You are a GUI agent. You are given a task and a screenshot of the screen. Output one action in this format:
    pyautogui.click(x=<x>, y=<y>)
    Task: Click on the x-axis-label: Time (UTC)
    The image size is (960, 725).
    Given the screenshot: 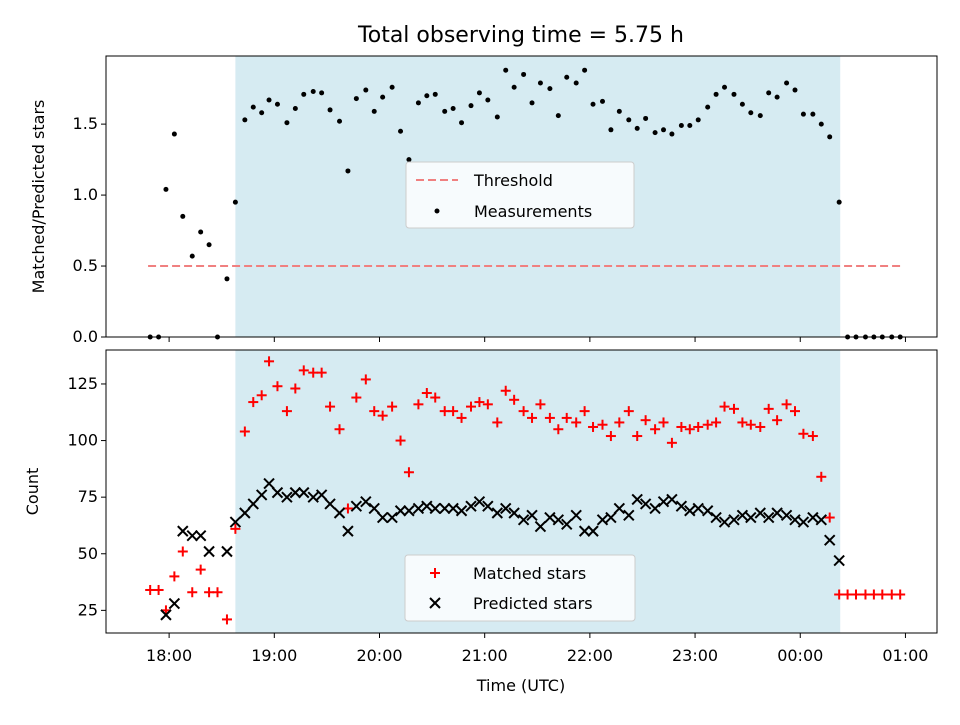 What is the action you would take?
    pyautogui.click(x=520, y=685)
    